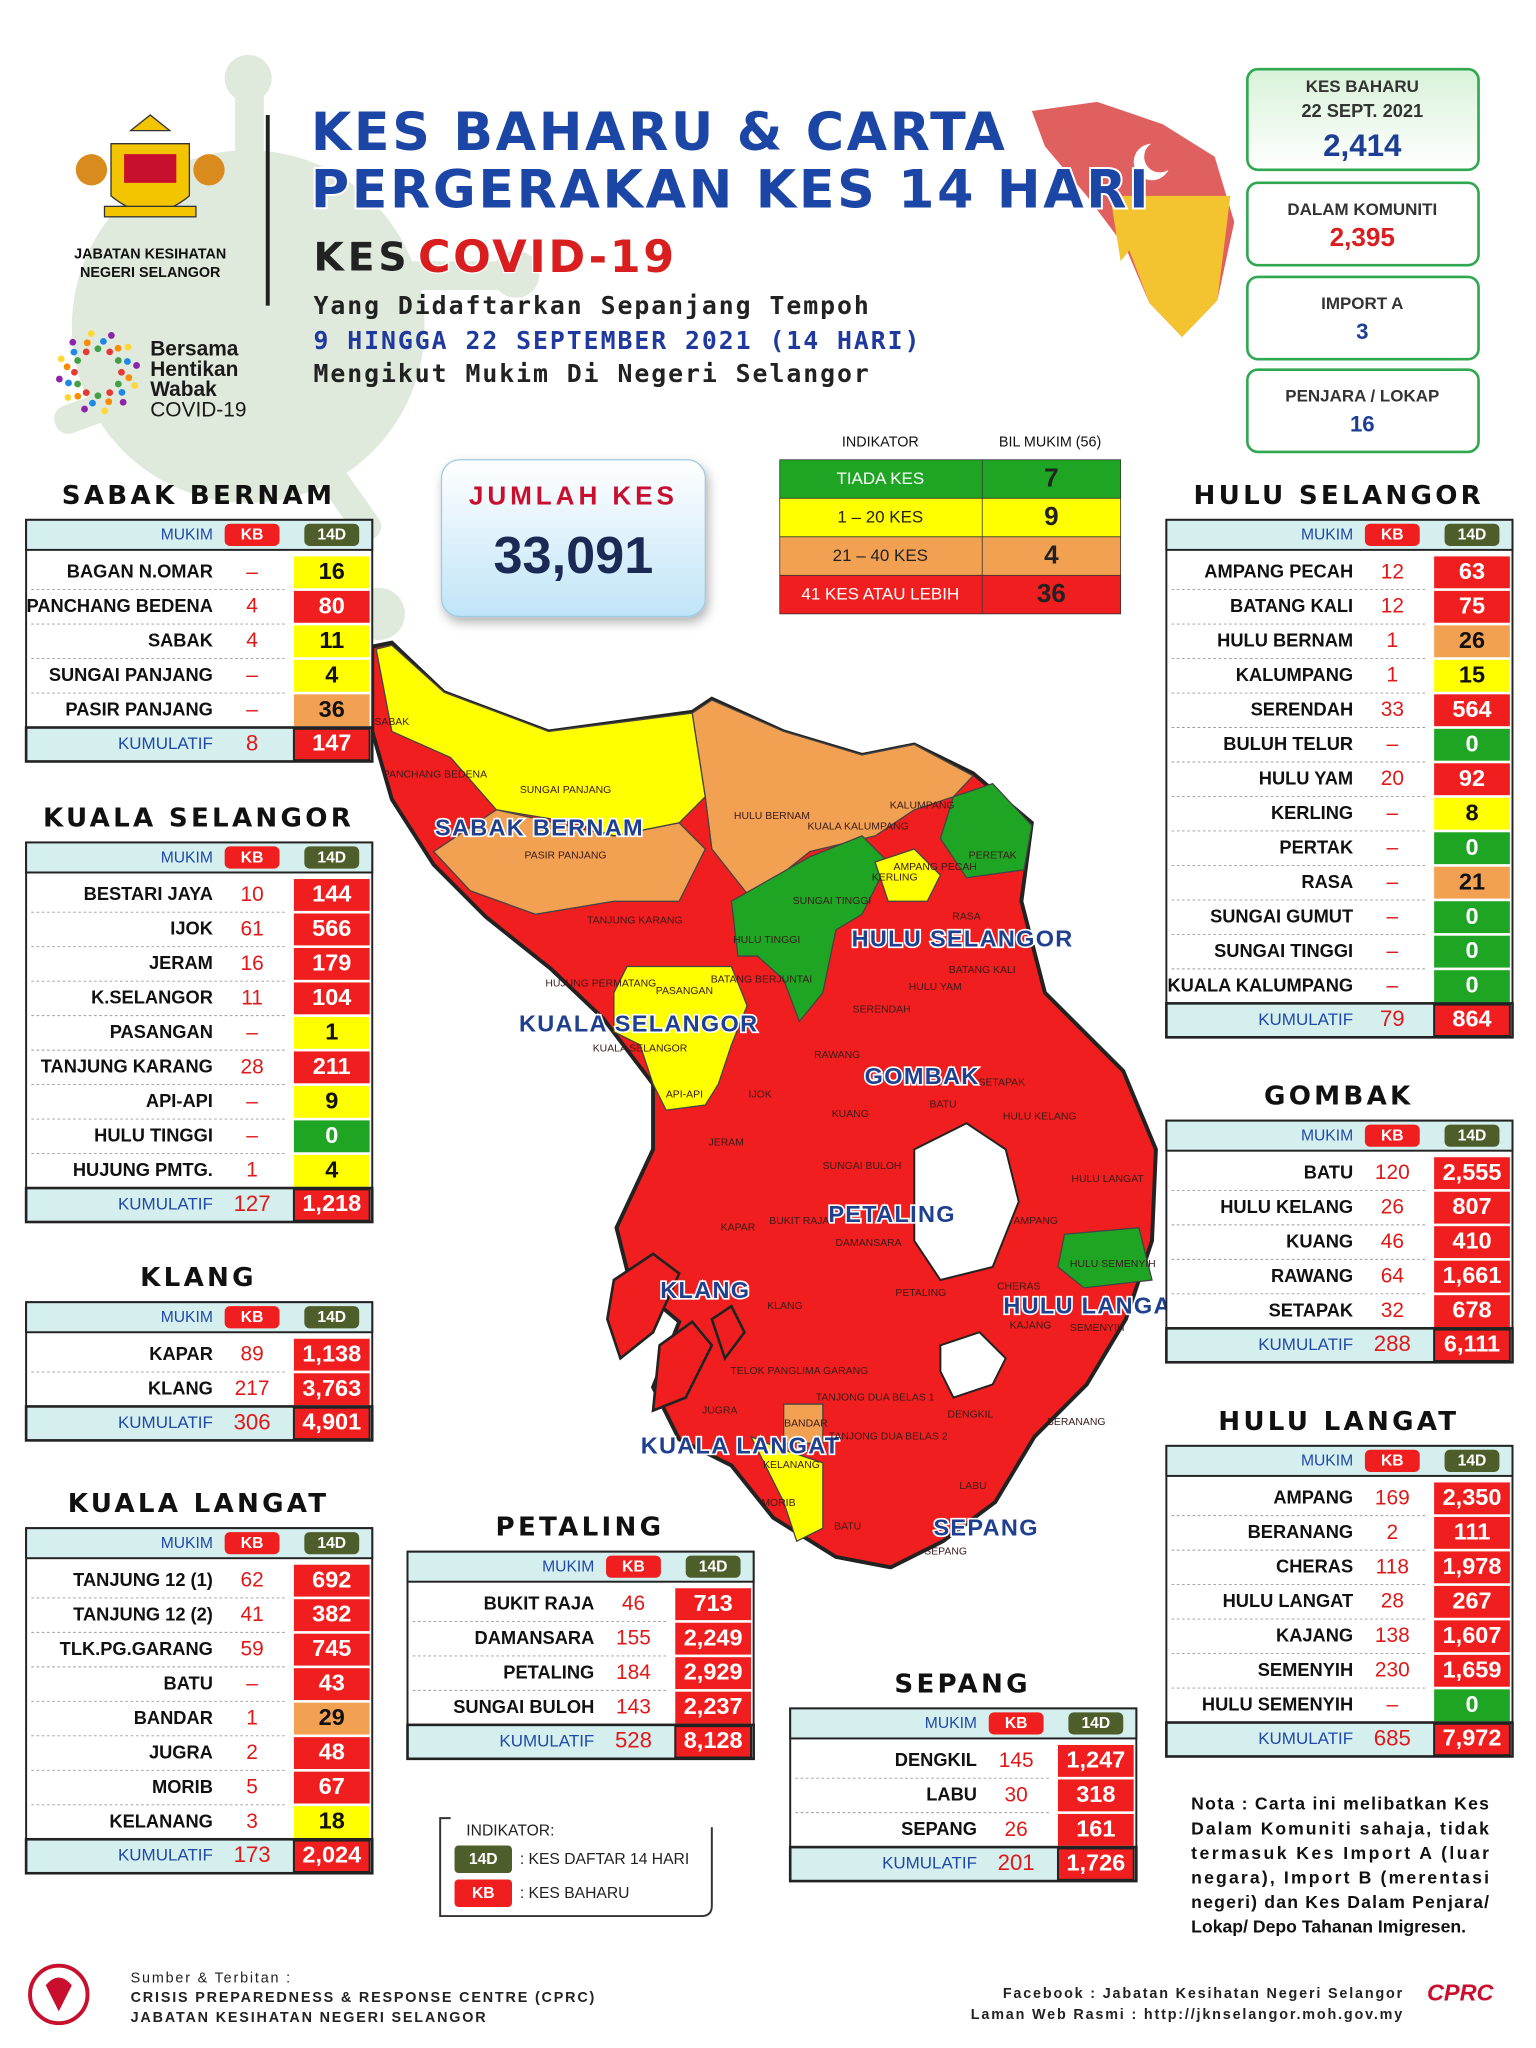  Describe the element at coordinates (837, 1055) in the screenshot. I see `map-mukim-label: RAWANG` at that location.